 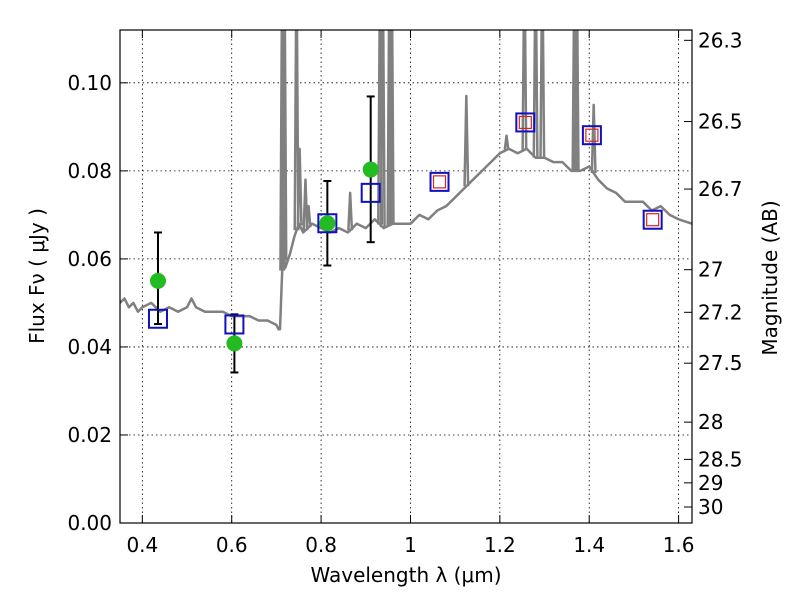 What do you see at coordinates (720, 189) in the screenshot?
I see `mag-tick-label: 26.7` at bounding box center [720, 189].